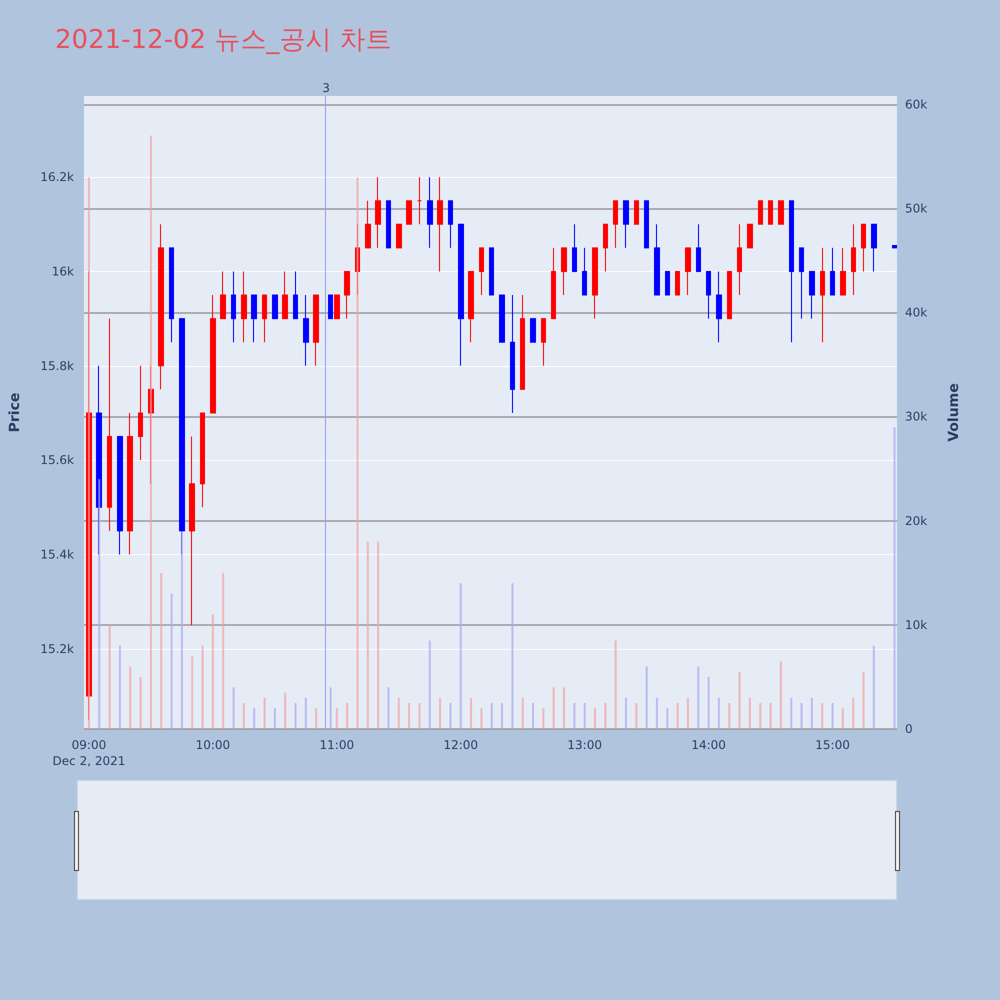  I want to click on y2-tick-label: 10k, so click(916, 625).